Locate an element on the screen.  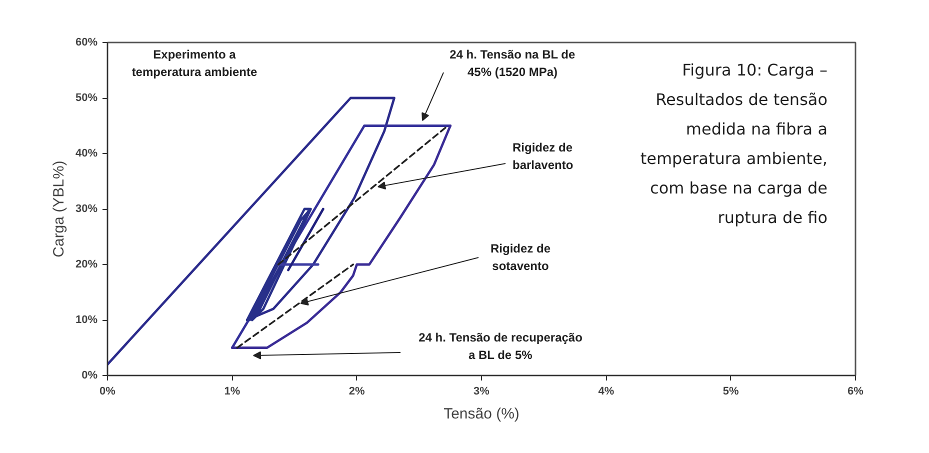
annotation: 24 h. Tensão de recuperação a BL de 5% is located at coordinates (500, 346).